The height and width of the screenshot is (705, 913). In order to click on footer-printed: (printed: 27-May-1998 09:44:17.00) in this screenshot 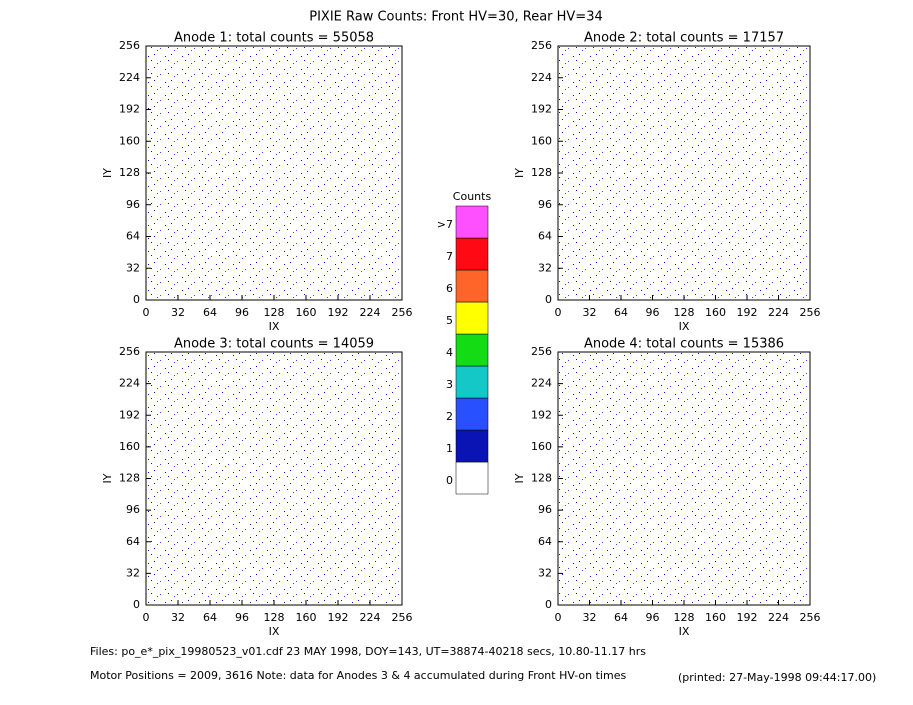, I will do `click(777, 677)`.